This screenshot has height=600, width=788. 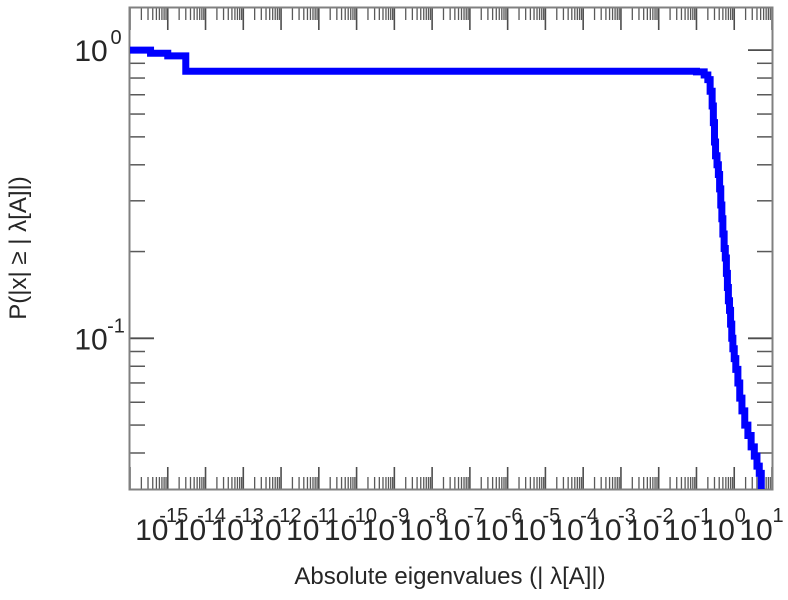 I want to click on x-tick-label: 10-5, so click(x=537, y=526).